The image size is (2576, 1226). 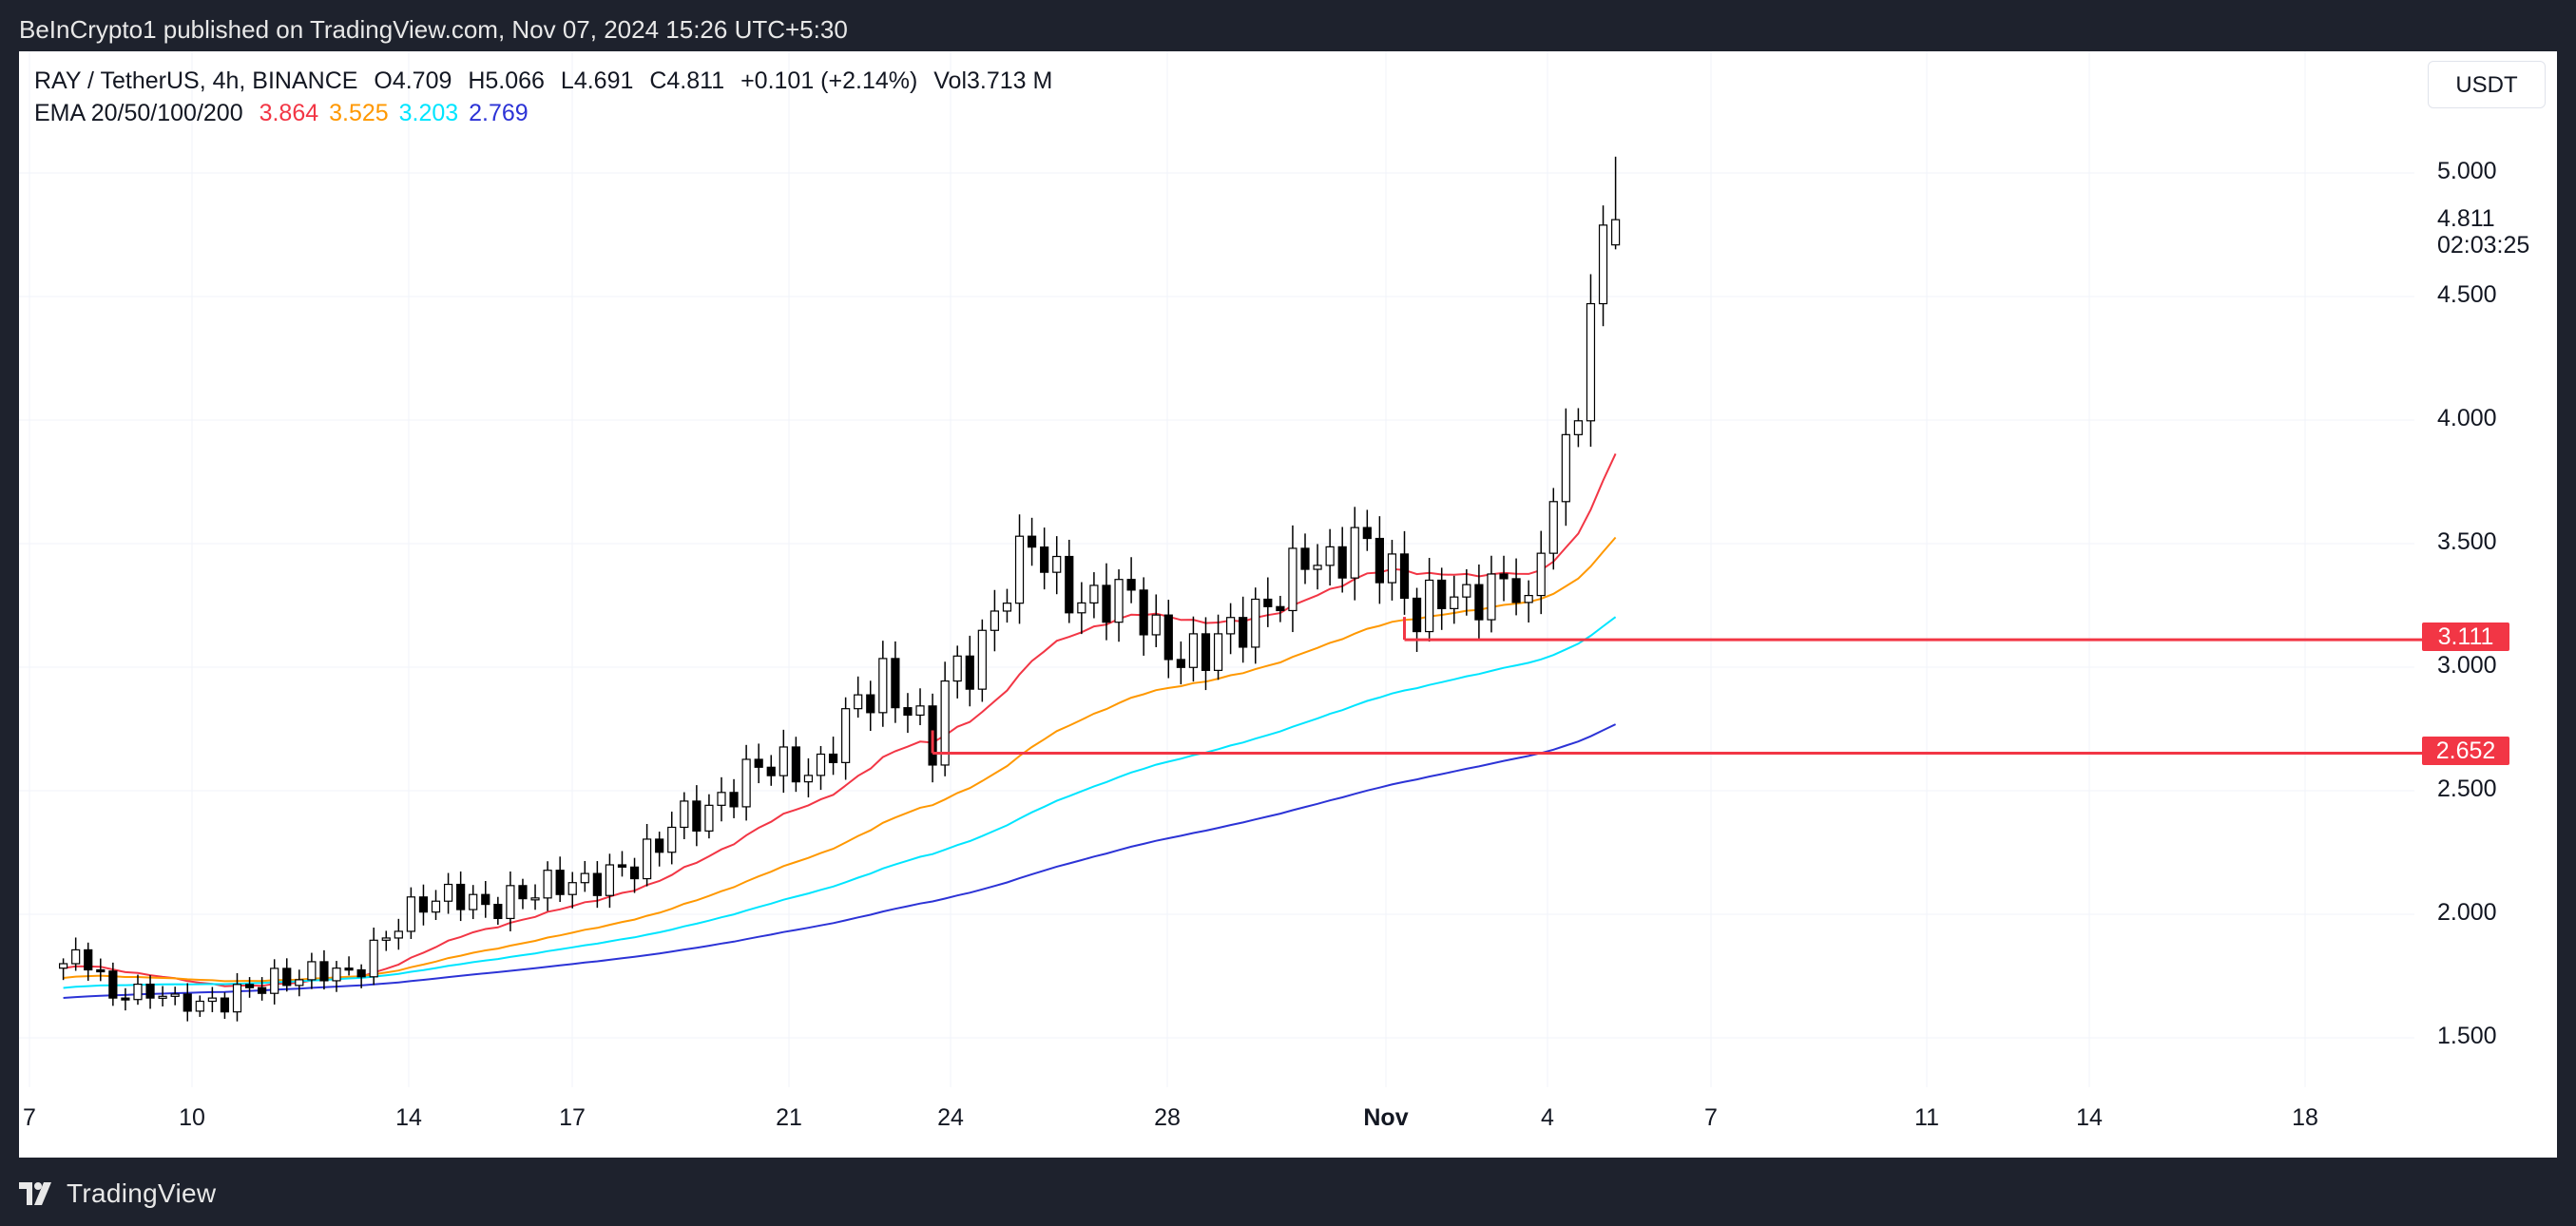 What do you see at coordinates (138, 113) in the screenshot?
I see `legend-ema-label: EMA 20/50/100/200` at bounding box center [138, 113].